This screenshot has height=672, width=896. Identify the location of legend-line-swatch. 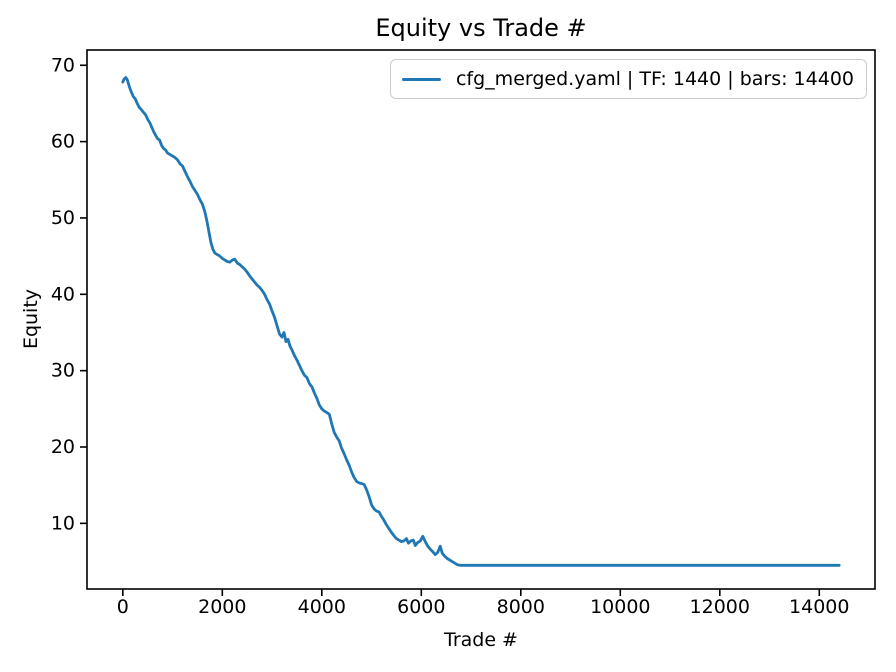
(421, 79).